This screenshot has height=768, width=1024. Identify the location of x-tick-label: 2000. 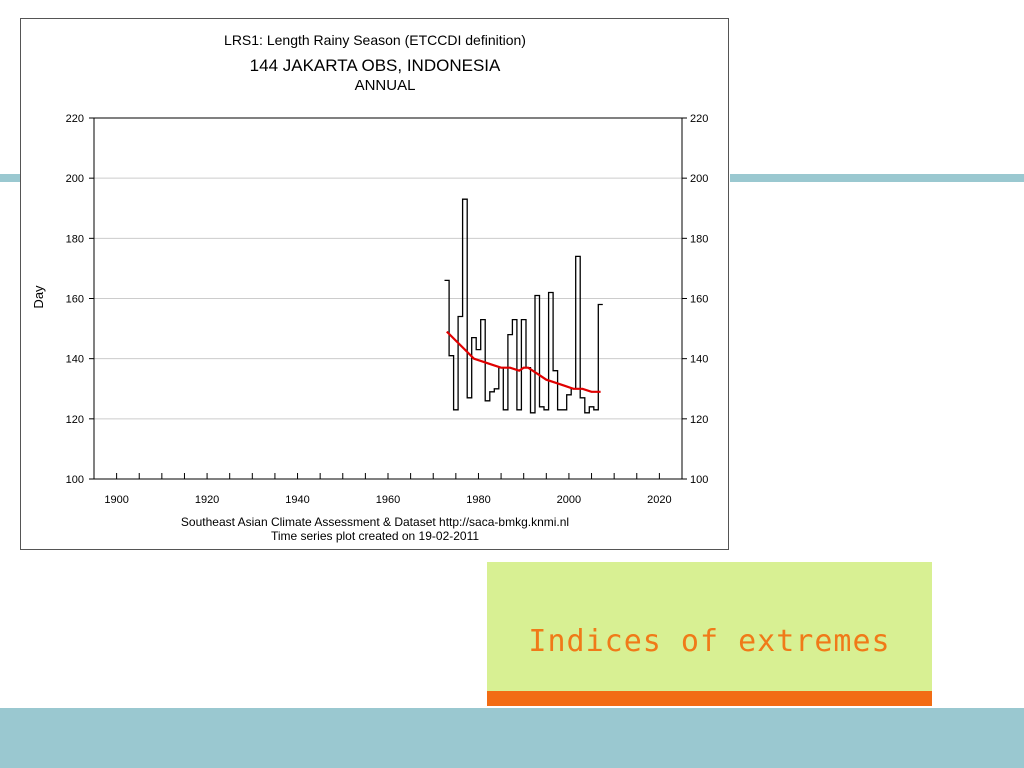
(569, 500).